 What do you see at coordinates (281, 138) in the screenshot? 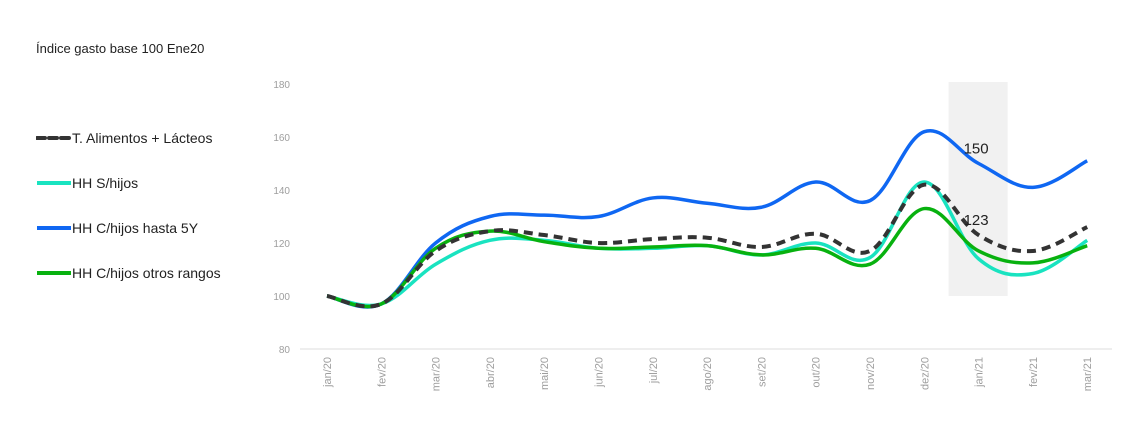
I see `y-tick-label: 160` at bounding box center [281, 138].